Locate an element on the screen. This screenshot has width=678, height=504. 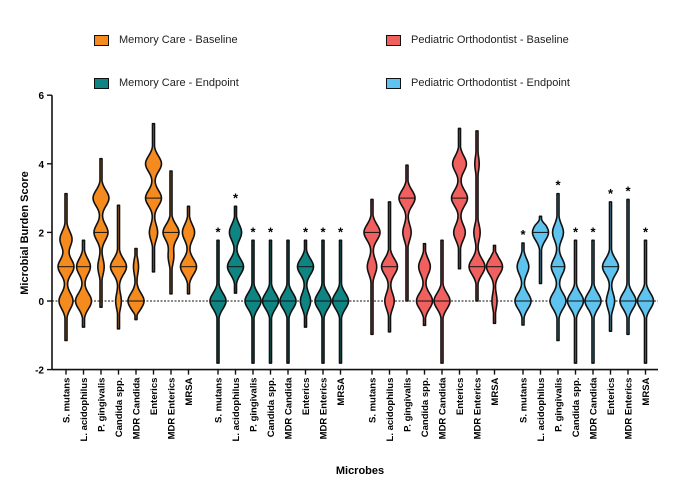
y-tick-label: -2 is located at coordinates (39, 371).